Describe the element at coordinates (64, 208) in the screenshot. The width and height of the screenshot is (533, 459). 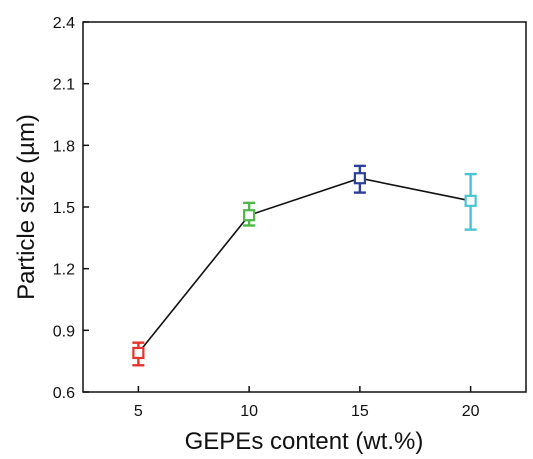
I see `y-tick-label: 1.5` at that location.